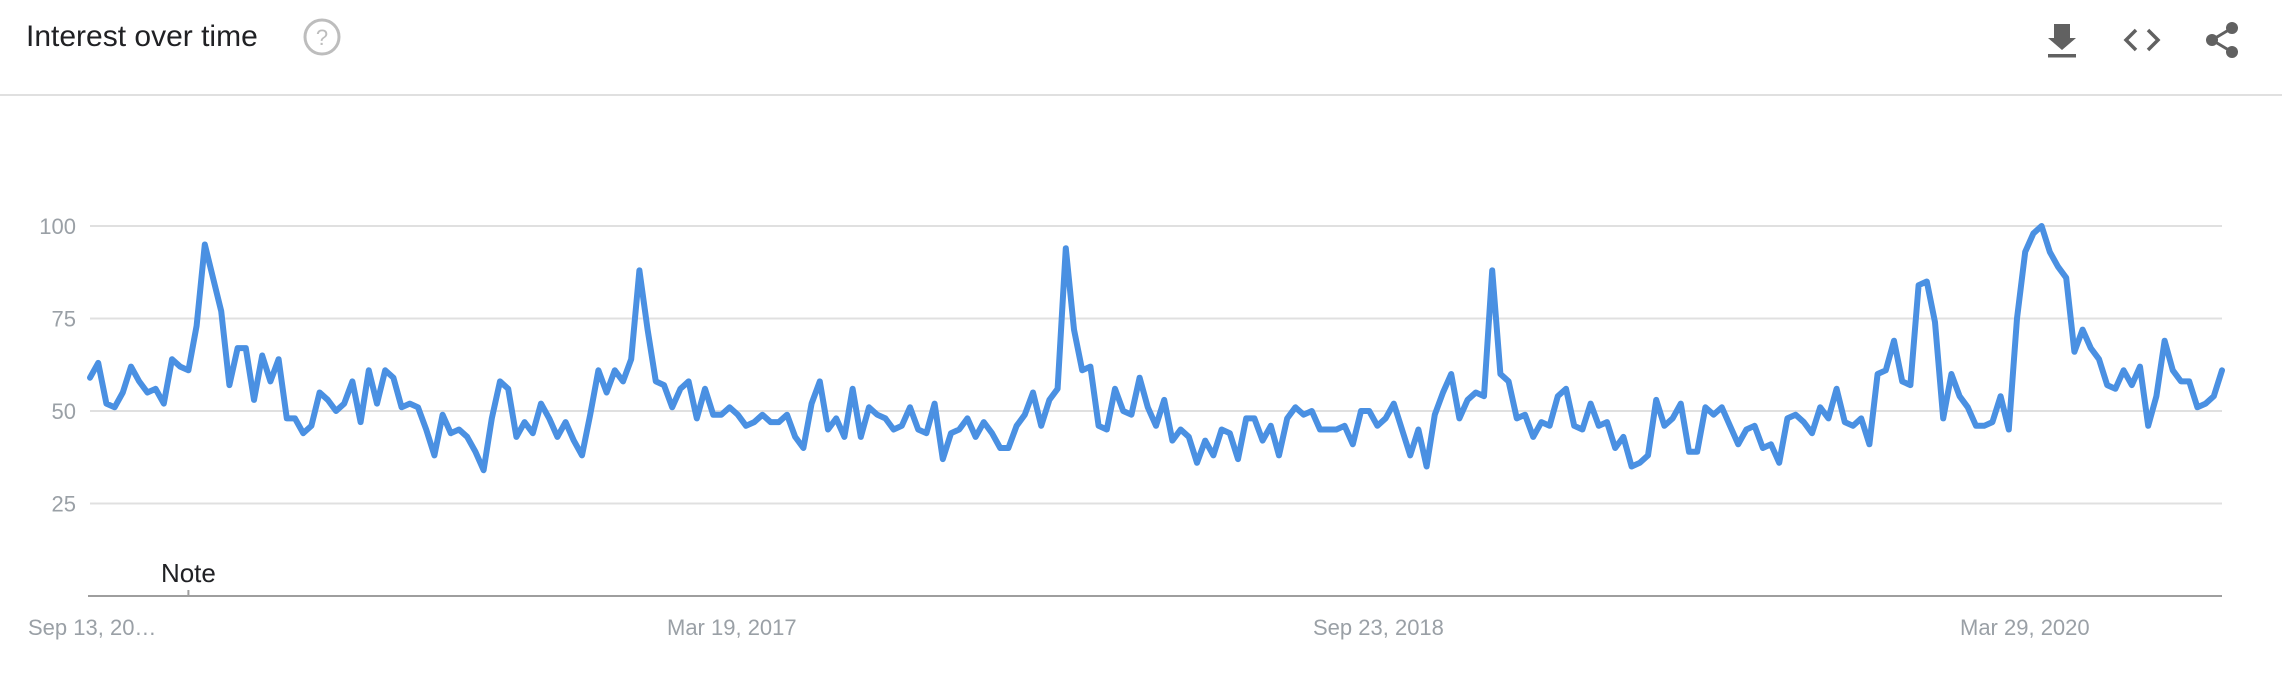 This screenshot has width=2282, height=700. What do you see at coordinates (2142, 40) in the screenshot?
I see `embed-code-icon` at bounding box center [2142, 40].